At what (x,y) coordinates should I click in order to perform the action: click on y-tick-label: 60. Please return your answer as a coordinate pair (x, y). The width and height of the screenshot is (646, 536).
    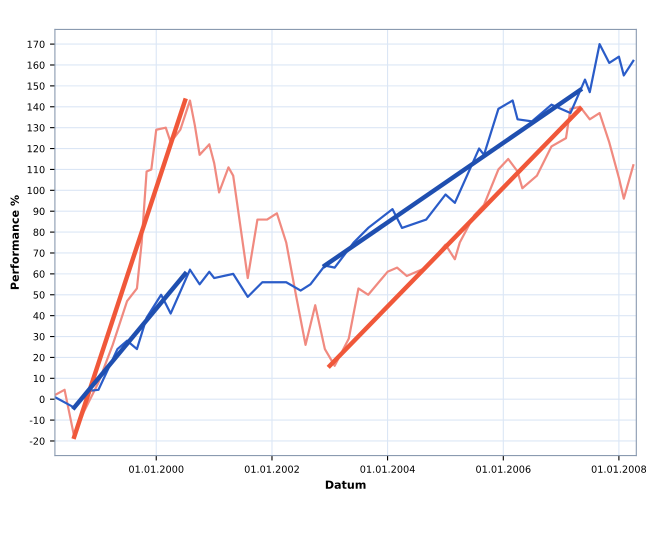
    Looking at the image, I should click on (39, 274).